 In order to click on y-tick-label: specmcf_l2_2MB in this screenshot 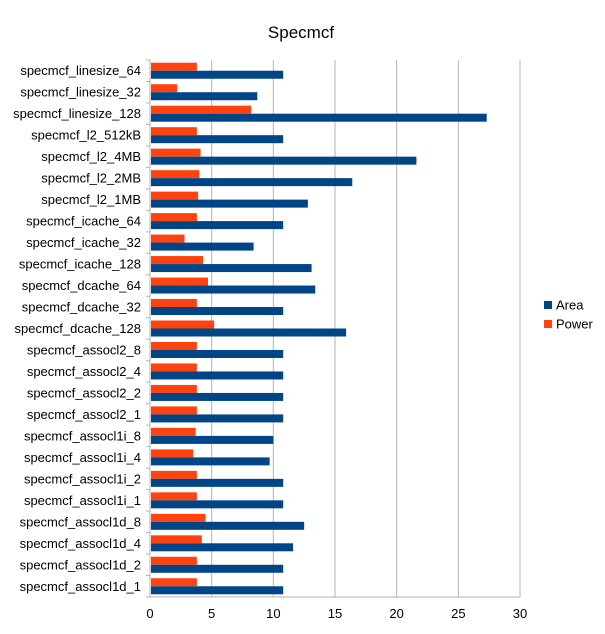, I will do `click(91, 178)`.